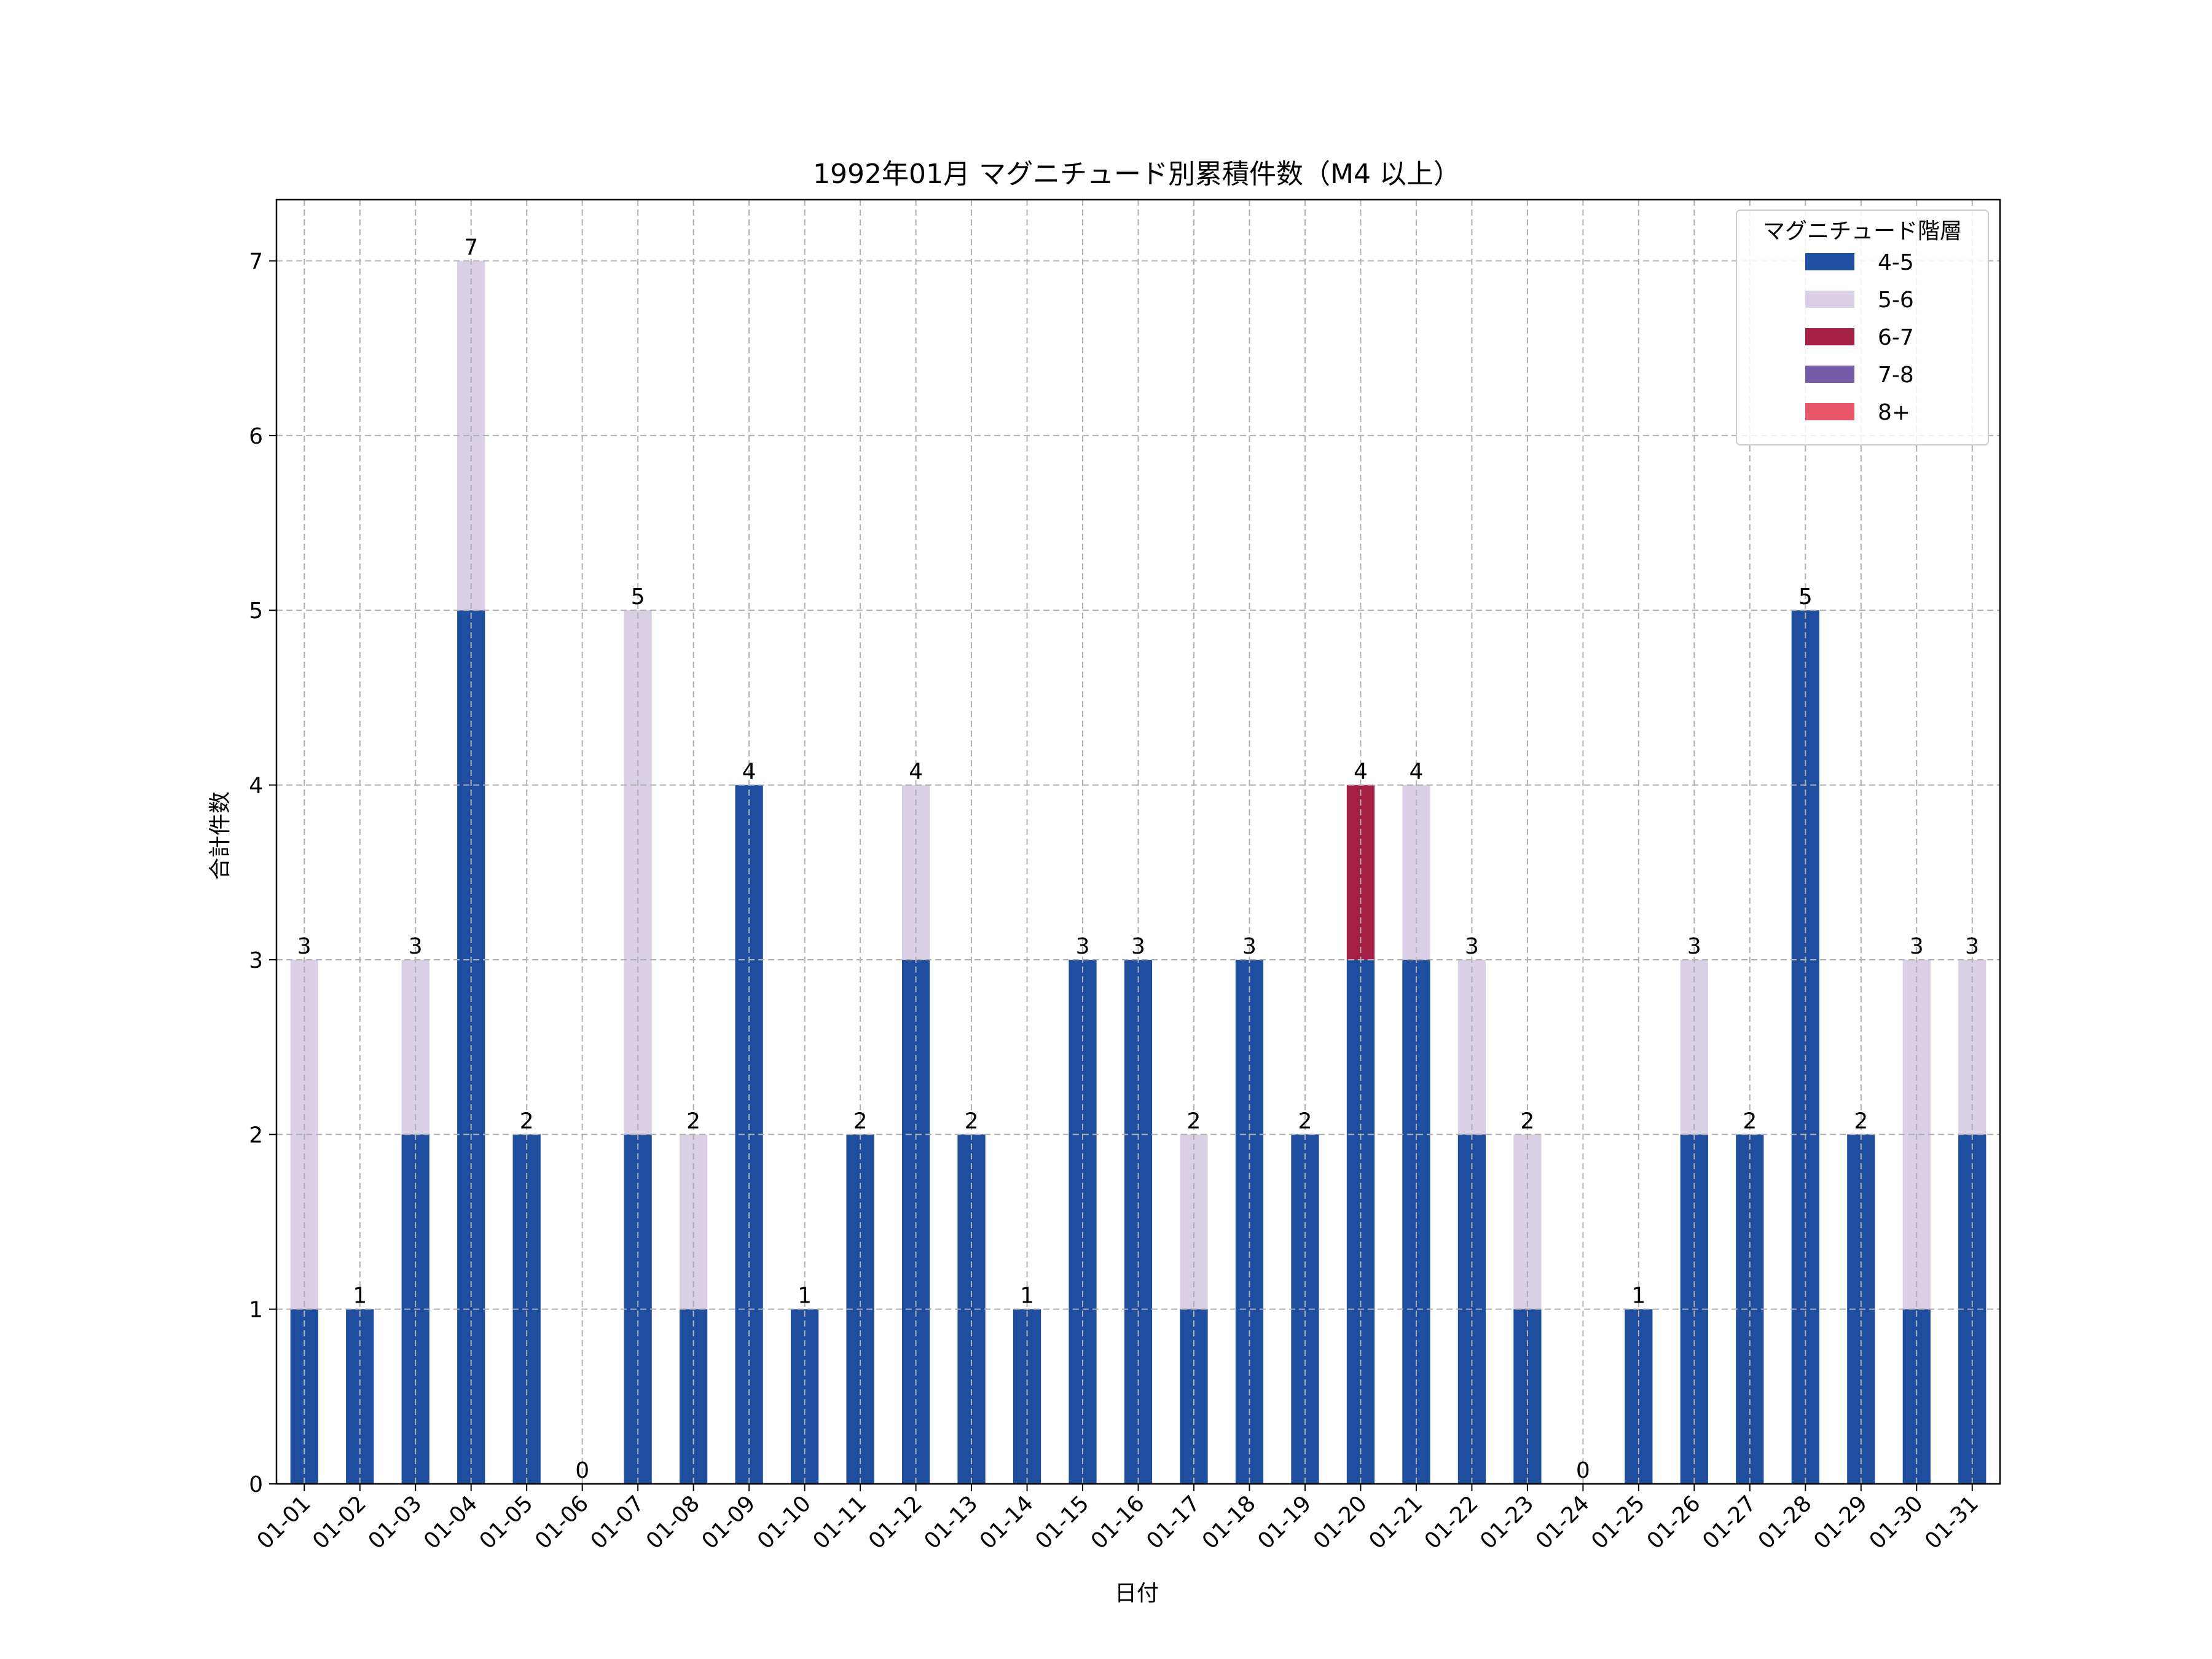  I want to click on legend-label-8+: 8+, so click(1894, 412).